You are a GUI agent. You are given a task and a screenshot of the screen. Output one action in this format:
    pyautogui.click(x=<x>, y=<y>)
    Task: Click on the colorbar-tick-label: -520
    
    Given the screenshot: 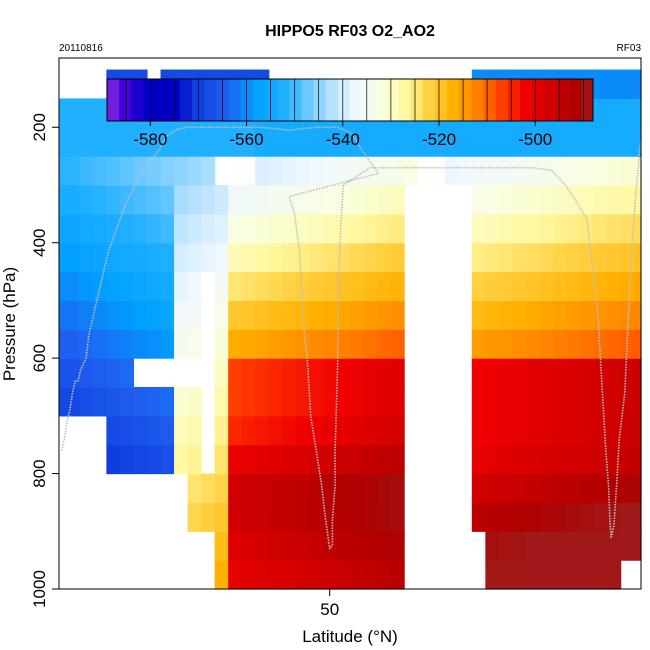 What is the action you would take?
    pyautogui.click(x=439, y=139)
    